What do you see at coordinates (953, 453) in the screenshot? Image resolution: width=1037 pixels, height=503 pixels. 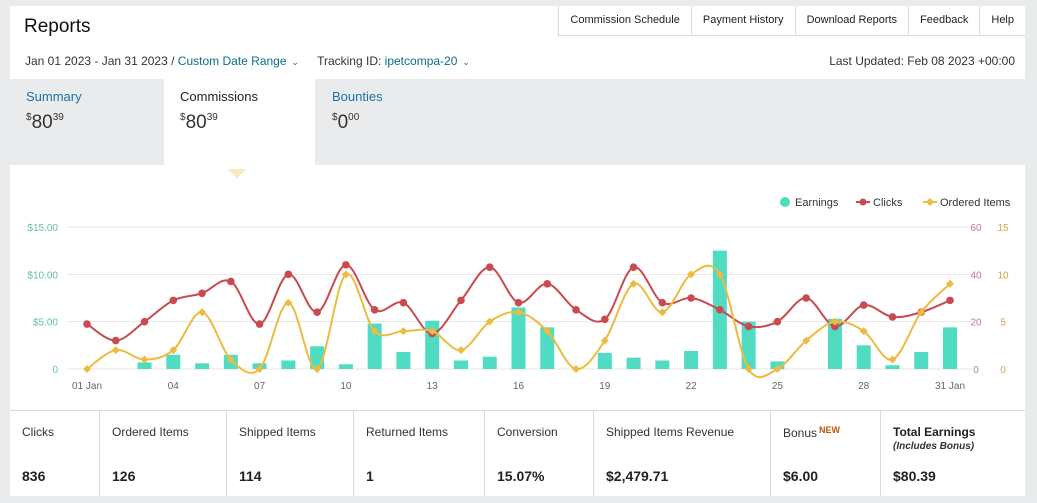 I see `stat-total-earnings: Total Earnings (Includes Bonus) $80.39` at bounding box center [953, 453].